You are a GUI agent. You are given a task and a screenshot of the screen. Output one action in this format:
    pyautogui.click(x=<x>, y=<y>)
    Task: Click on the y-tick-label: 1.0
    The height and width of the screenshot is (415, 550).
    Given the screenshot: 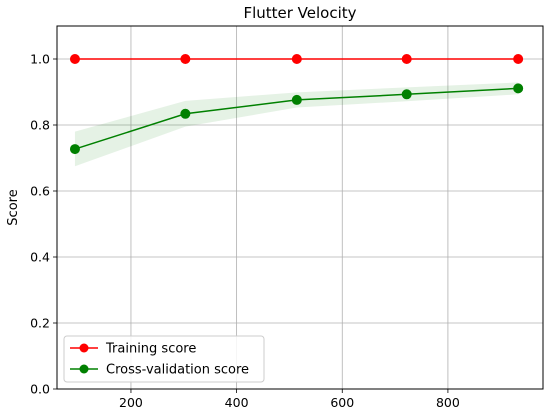 What is the action you would take?
    pyautogui.click(x=40, y=59)
    